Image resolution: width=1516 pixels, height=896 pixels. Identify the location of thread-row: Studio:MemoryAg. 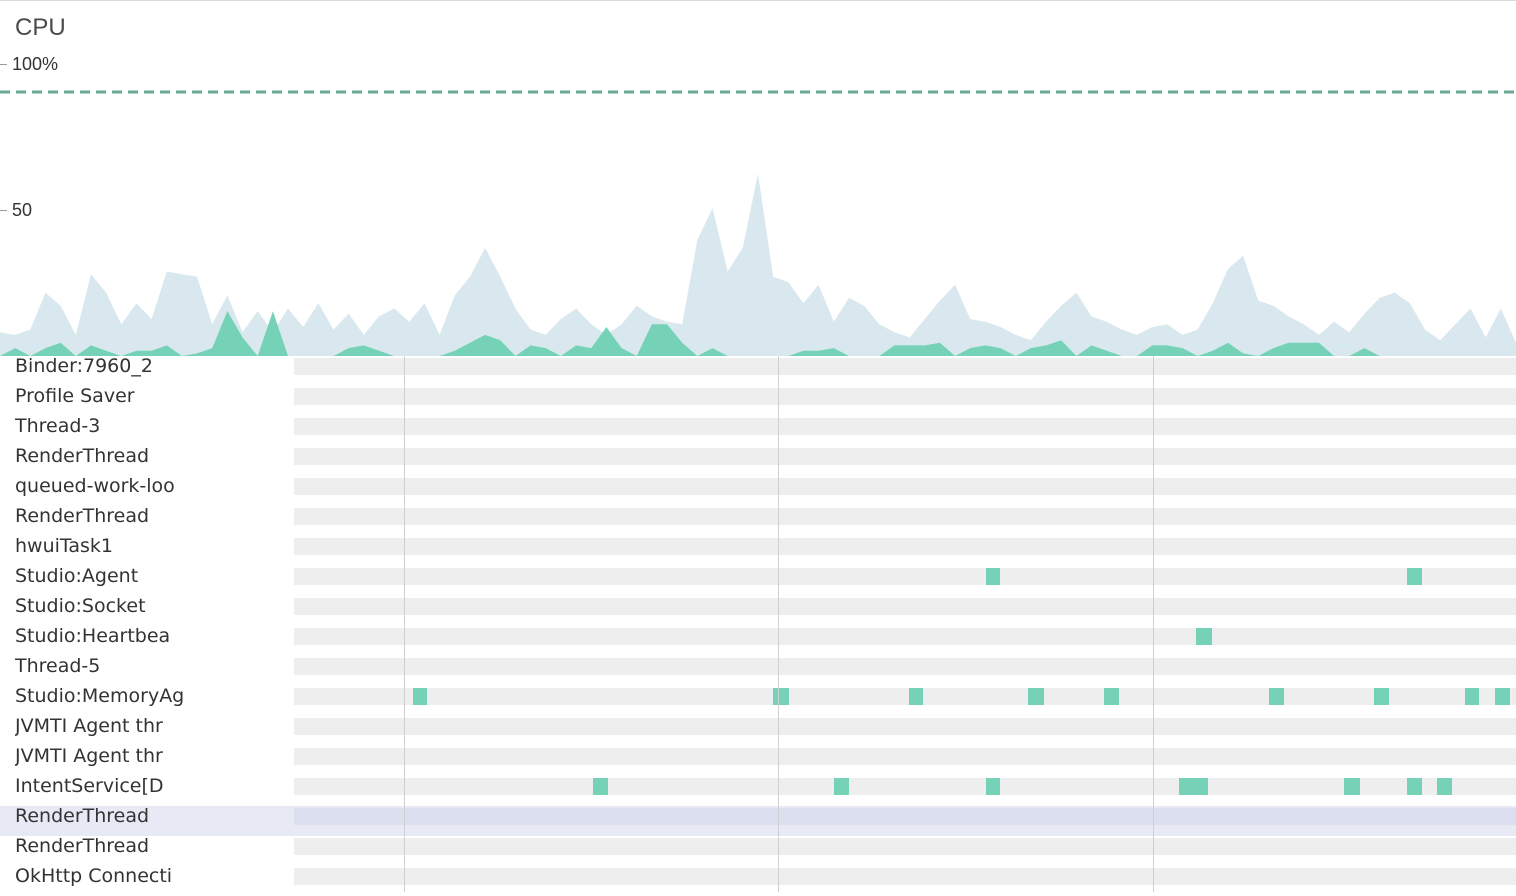
(758, 701).